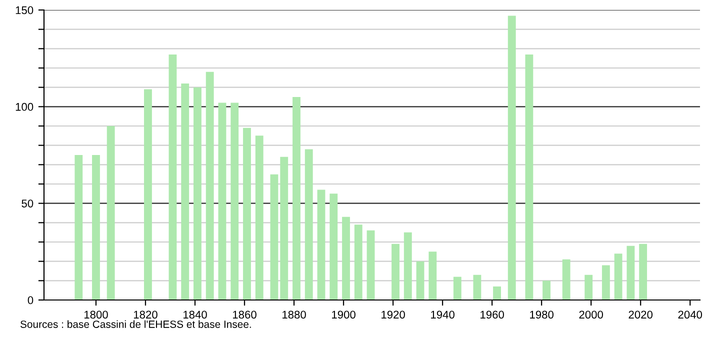 This screenshot has height=340, width=710. Describe the element at coordinates (690, 314) in the screenshot. I see `x-tick-label: 2040` at that location.